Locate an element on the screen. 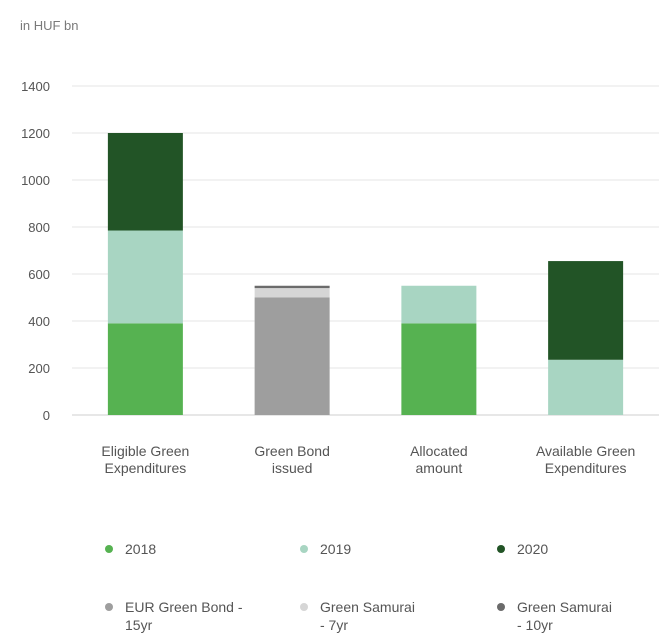  legend-item: 2019 is located at coordinates (325, 549).